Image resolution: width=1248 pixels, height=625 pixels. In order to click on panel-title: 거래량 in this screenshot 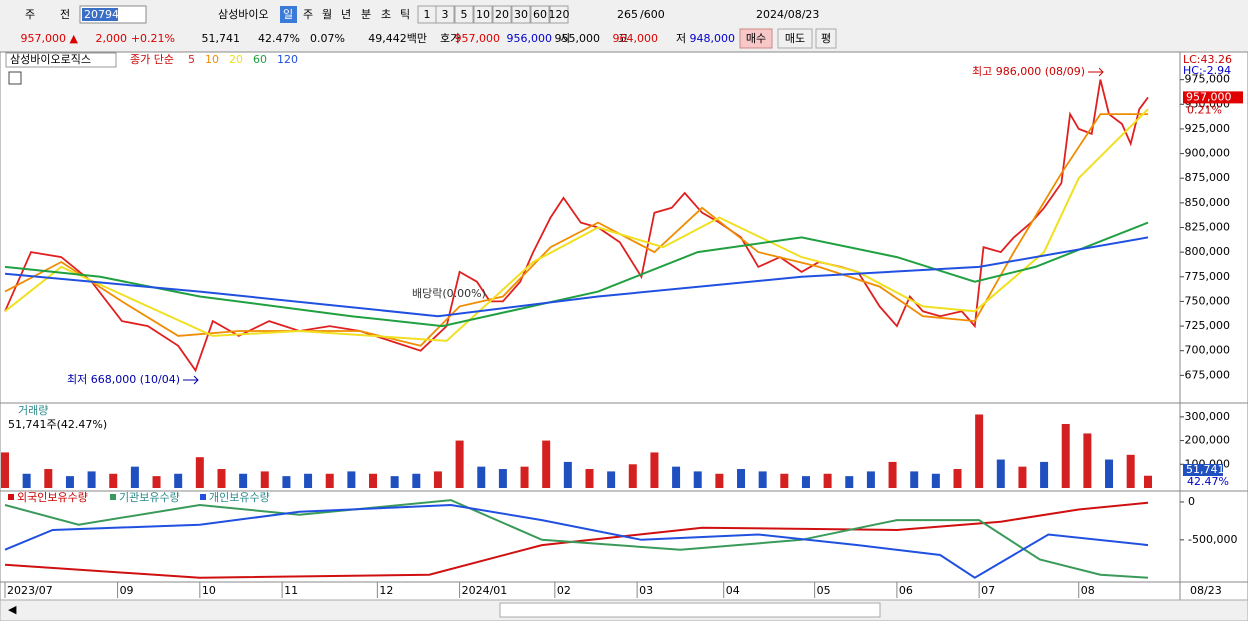, I will do `click(33, 410)`.